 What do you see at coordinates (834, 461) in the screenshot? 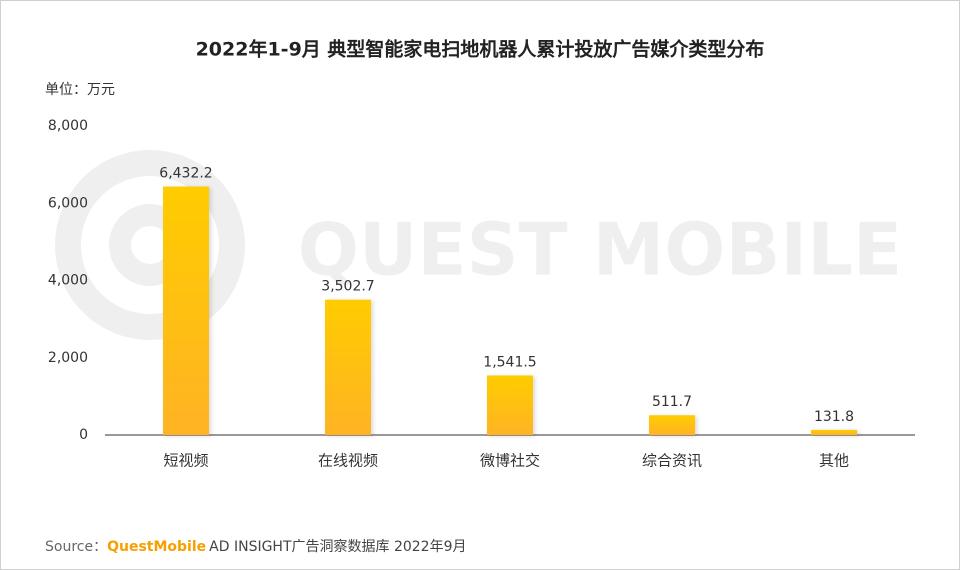
I see `x-tick-label: 其他` at bounding box center [834, 461].